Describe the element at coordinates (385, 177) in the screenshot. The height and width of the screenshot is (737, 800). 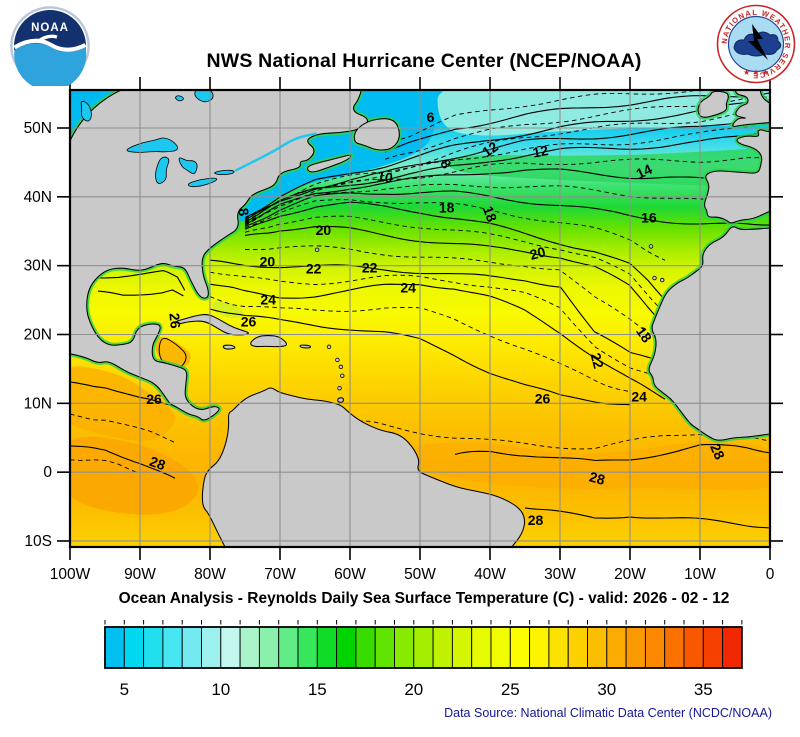
I see `contour-label-10: 10` at that location.